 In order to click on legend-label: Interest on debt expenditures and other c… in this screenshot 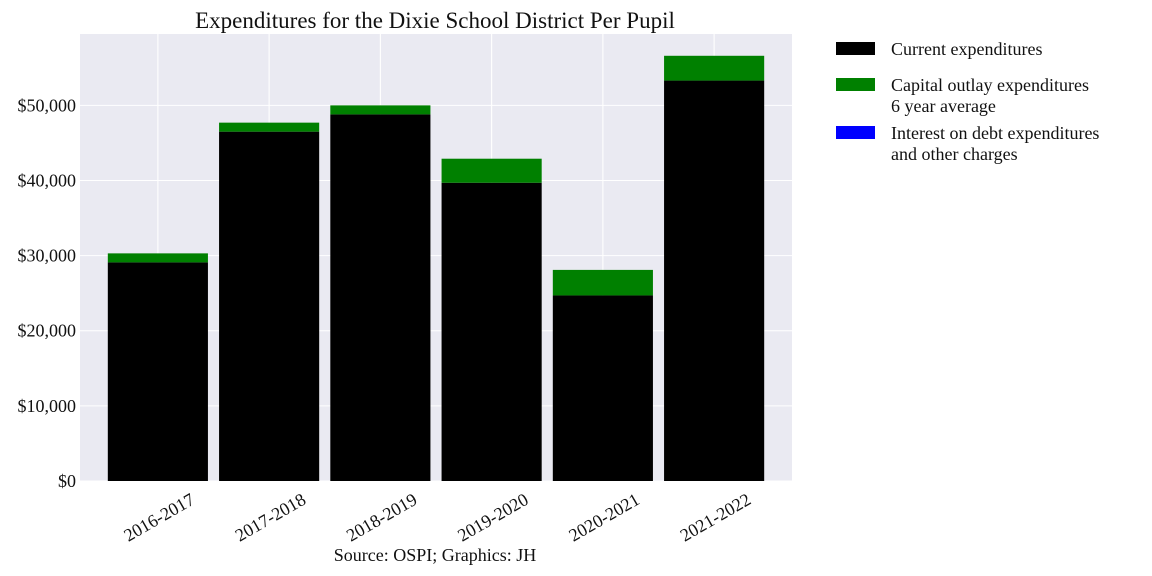, I will do `click(995, 143)`.